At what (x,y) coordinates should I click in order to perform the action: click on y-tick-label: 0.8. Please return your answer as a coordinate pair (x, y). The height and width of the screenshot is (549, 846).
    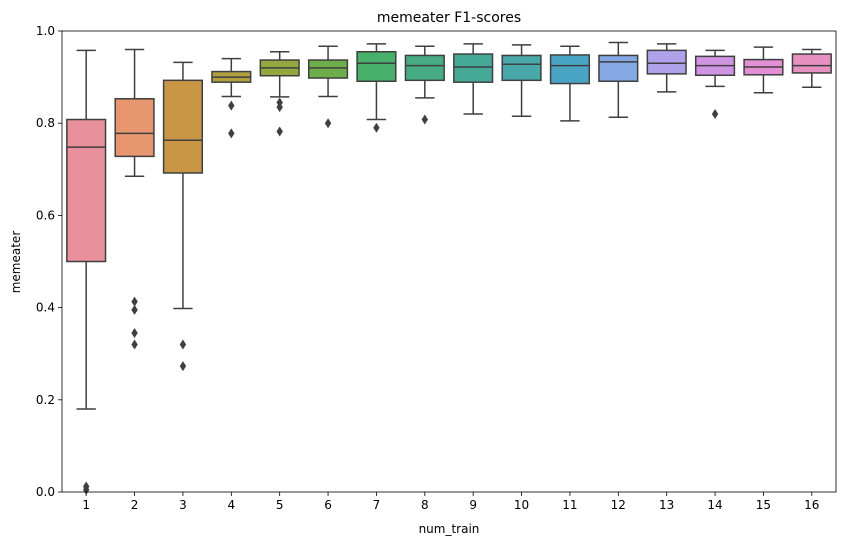
    Looking at the image, I should click on (45, 123).